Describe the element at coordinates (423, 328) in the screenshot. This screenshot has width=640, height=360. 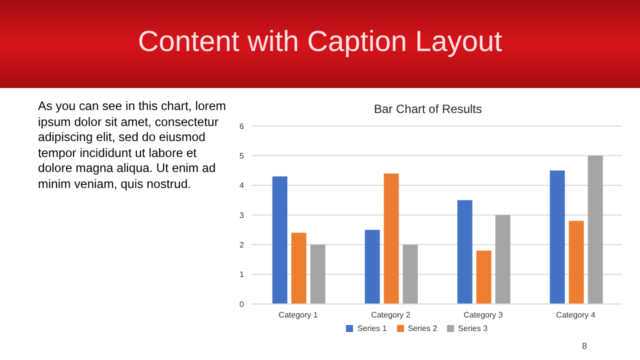
I see `legend-label: Series 2` at that location.